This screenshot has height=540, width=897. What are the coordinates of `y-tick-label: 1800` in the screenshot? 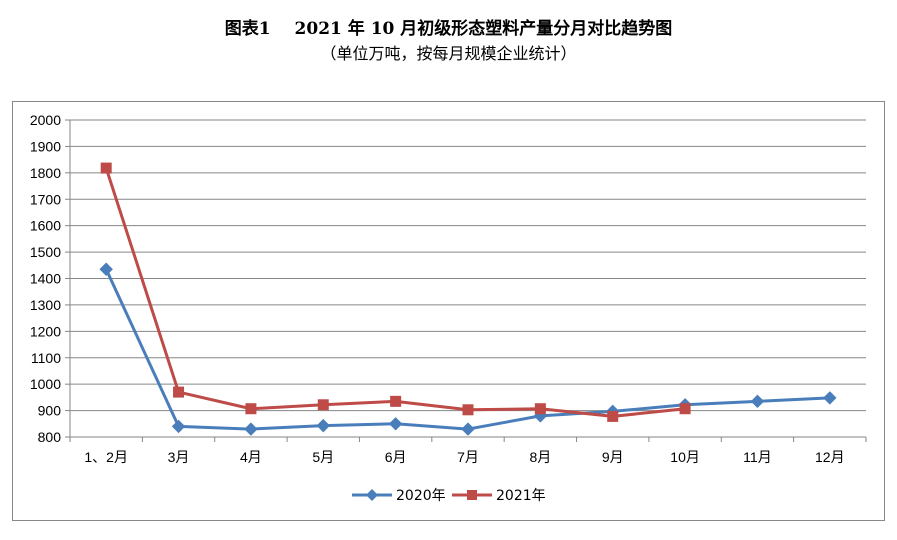 It's located at (45, 173).